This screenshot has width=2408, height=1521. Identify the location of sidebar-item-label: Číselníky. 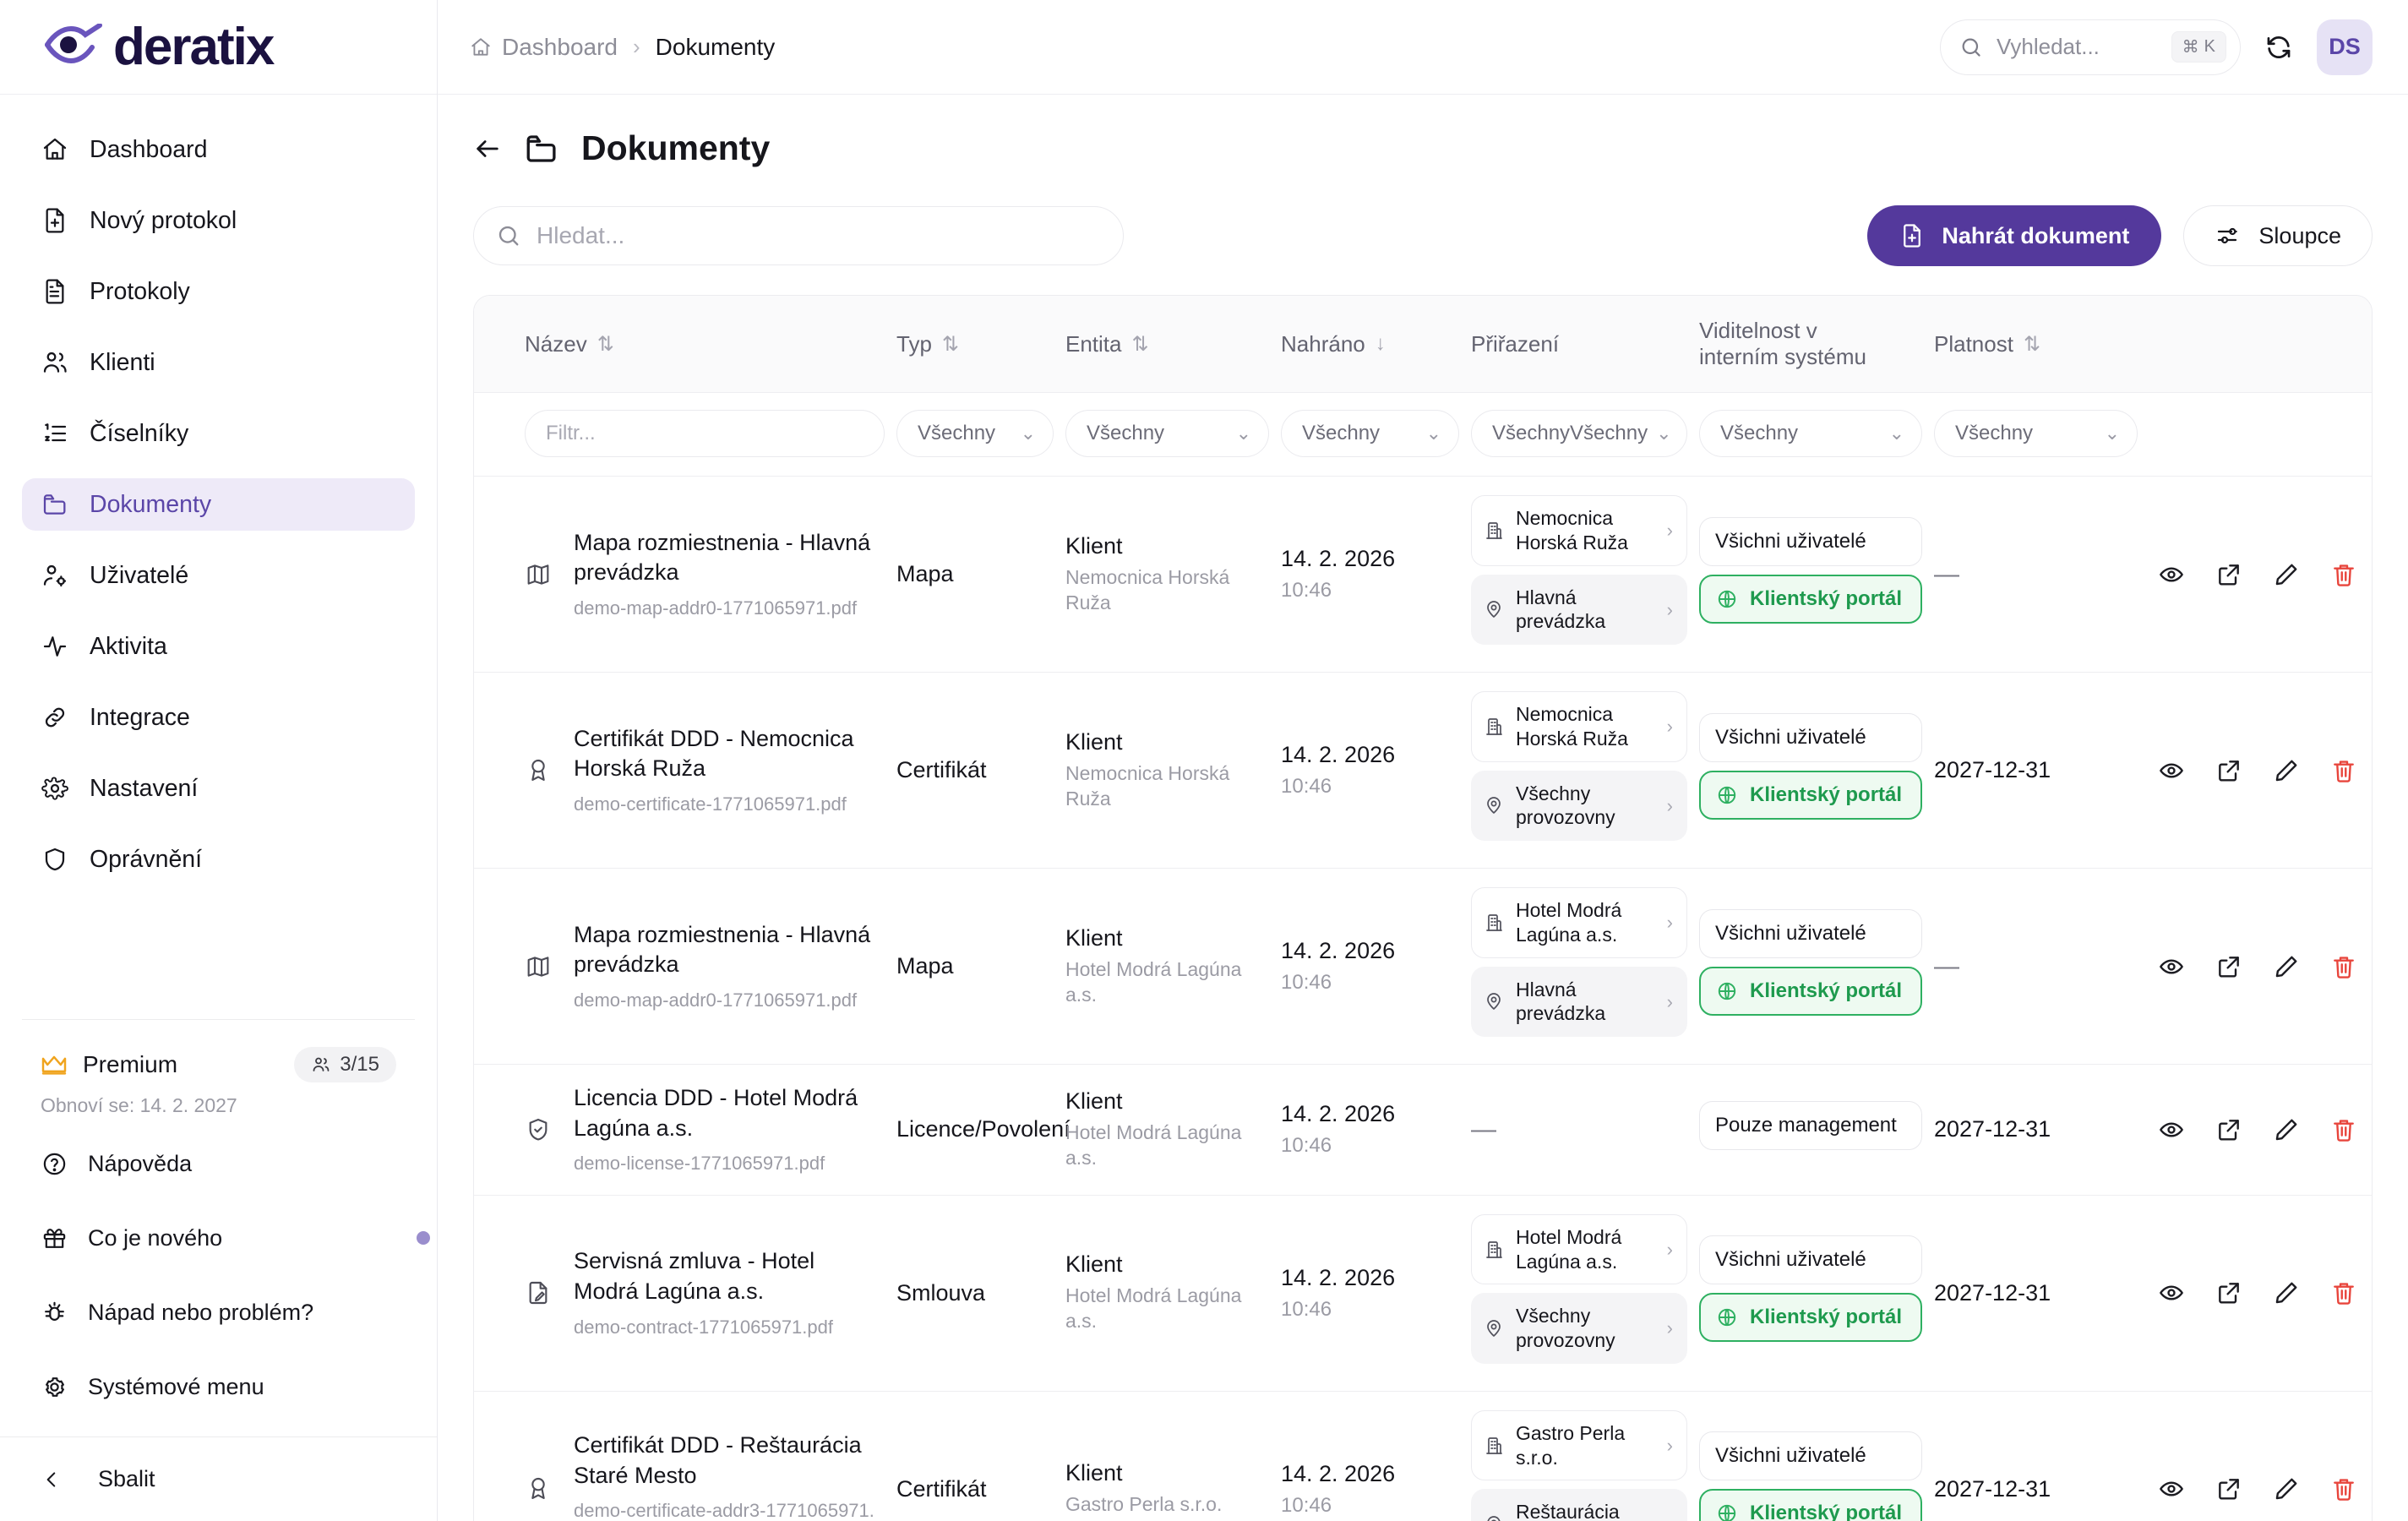
(139, 433).